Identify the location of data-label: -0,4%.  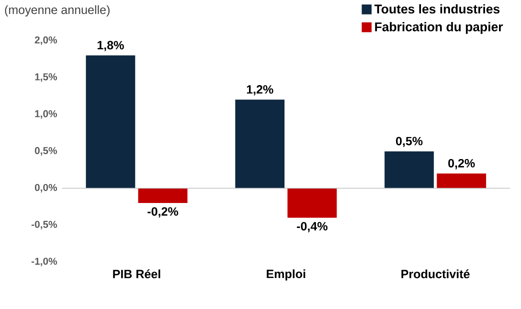
(312, 227).